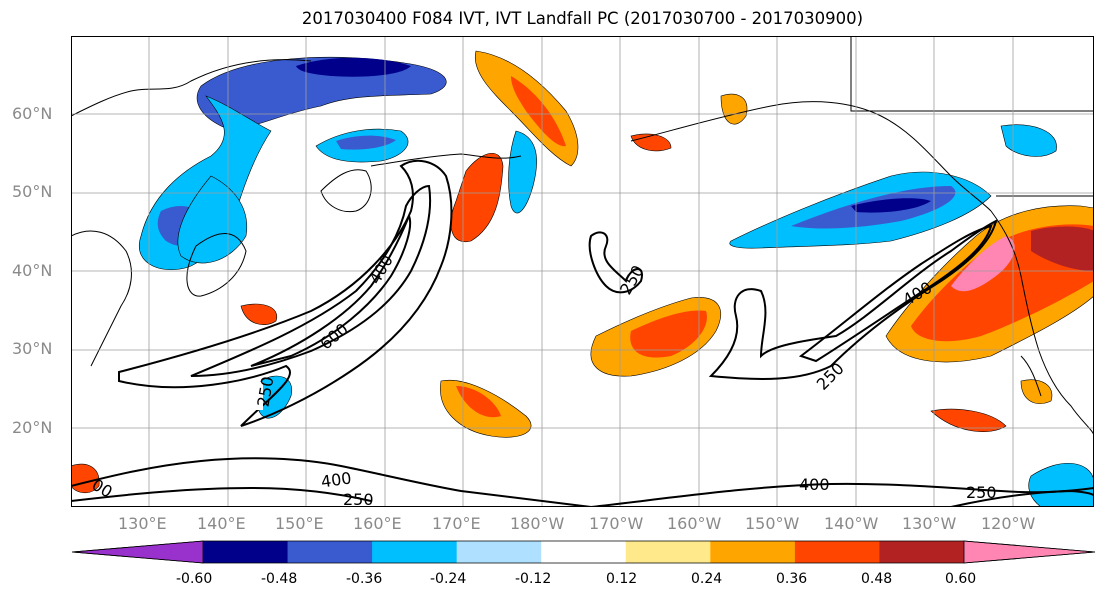  I want to click on contour-label-400-subtropical: 250, so click(358, 498).